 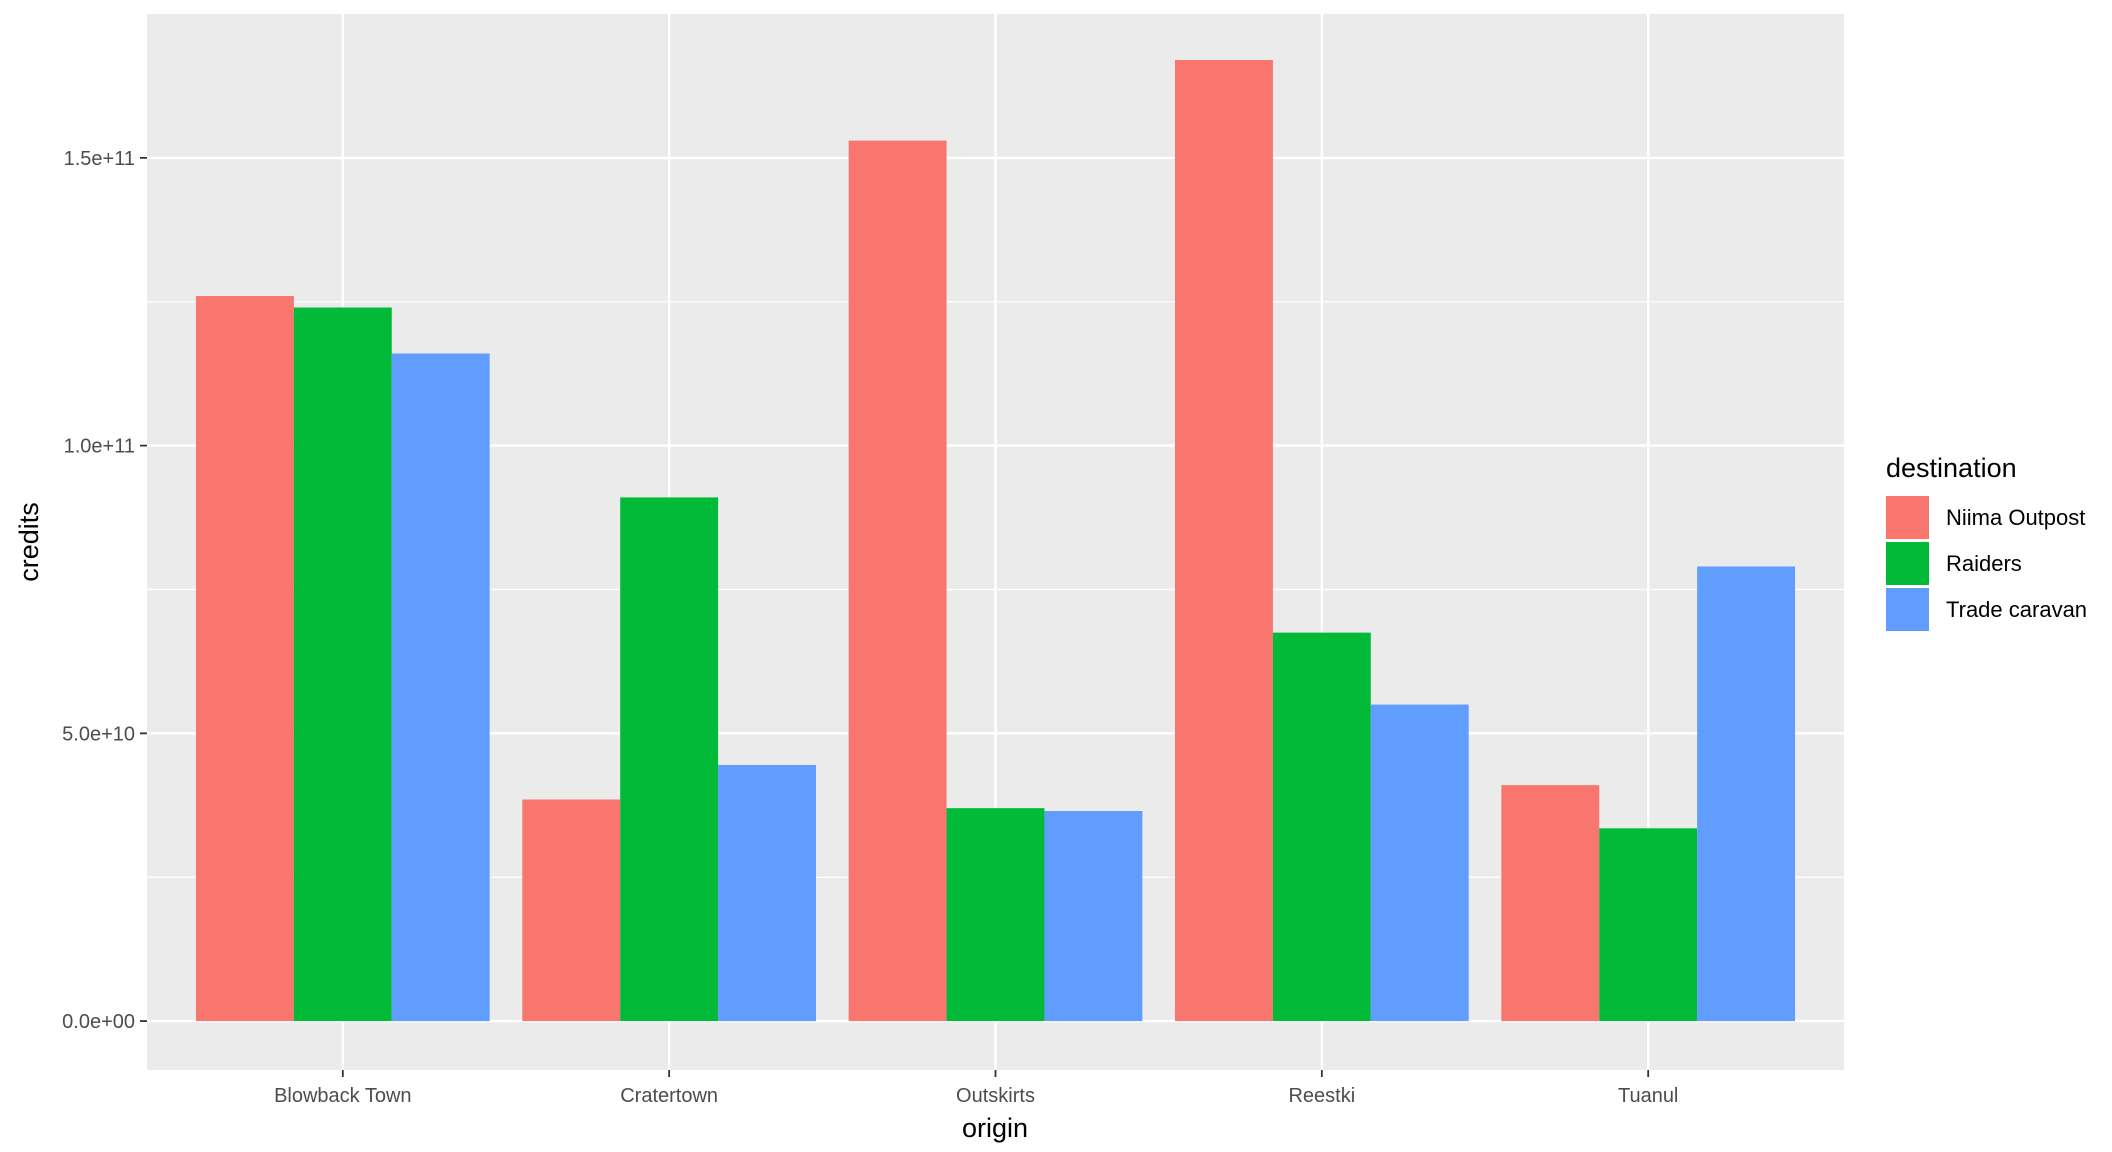 What do you see at coordinates (669, 1096) in the screenshot?
I see `x-tick-label: Cratertown` at bounding box center [669, 1096].